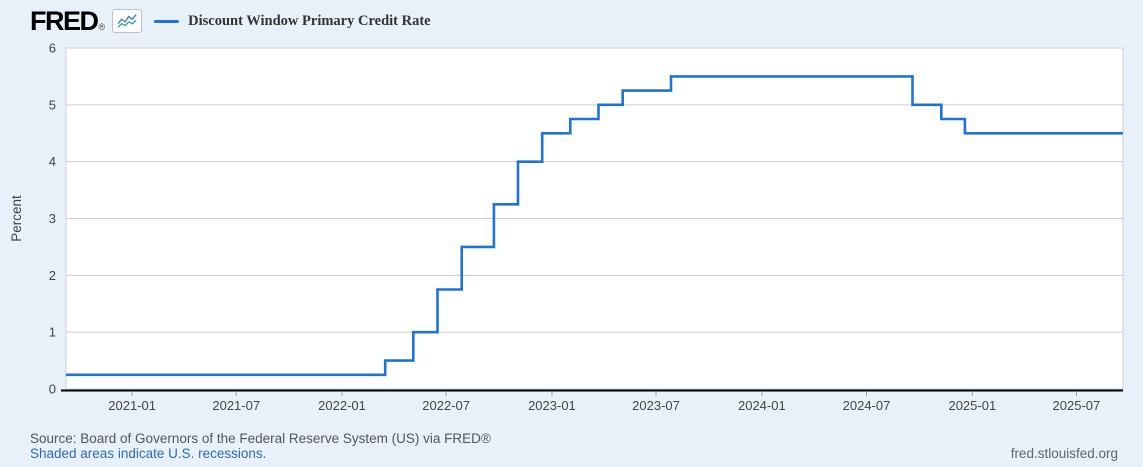  What do you see at coordinates (16, 218) in the screenshot?
I see `y-axis-title: Percent` at bounding box center [16, 218].